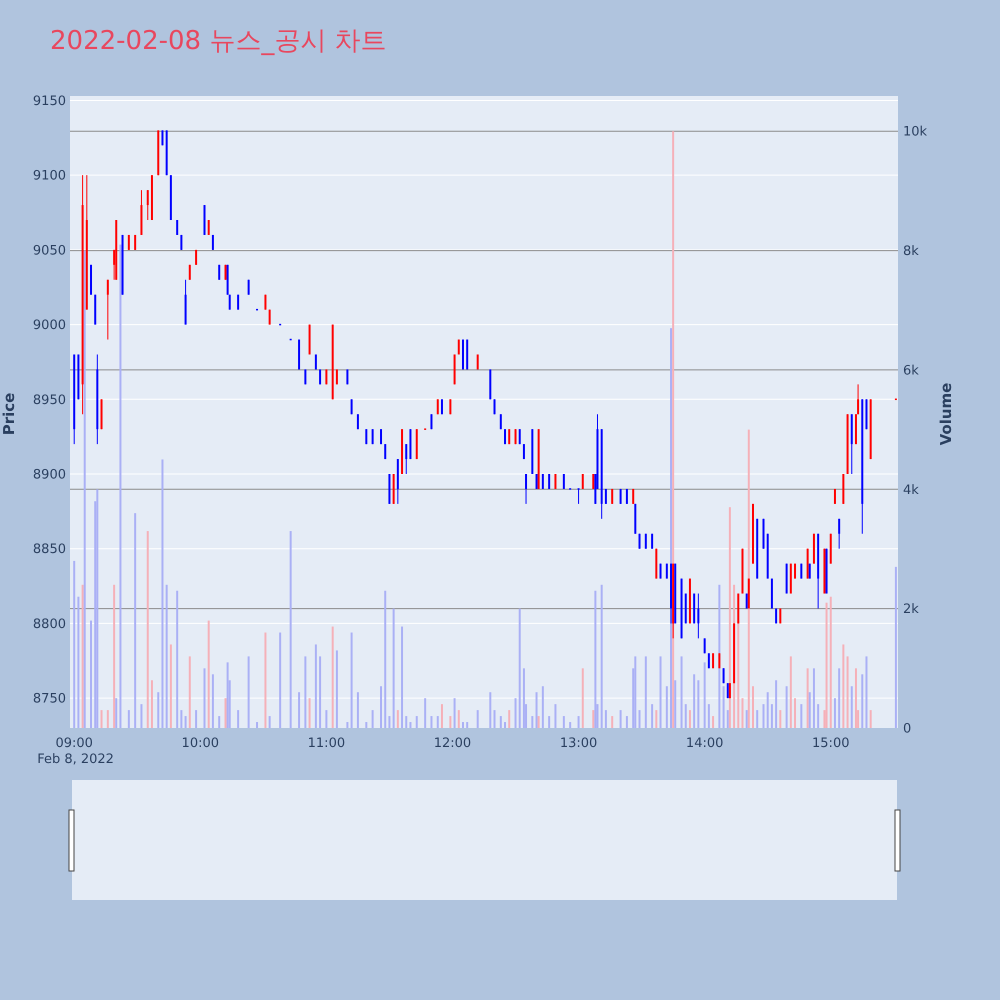  I want to click on x-tick-label: 13:00, so click(579, 743).